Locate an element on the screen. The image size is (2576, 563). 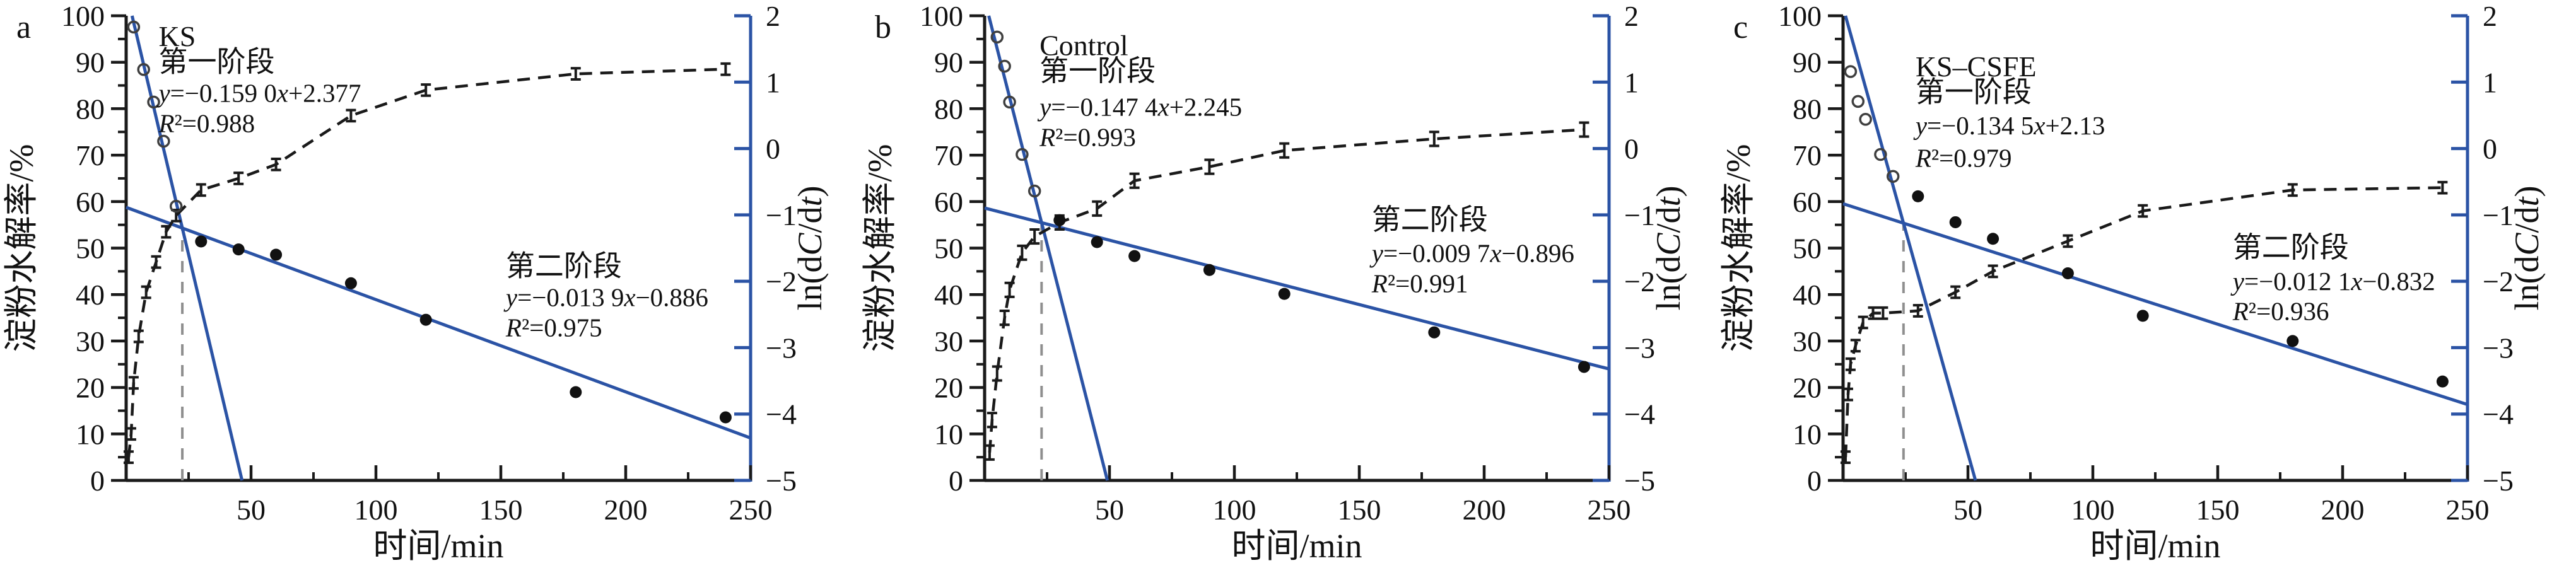
stage1-r2: R²=0.979 is located at coordinates (1963, 158).